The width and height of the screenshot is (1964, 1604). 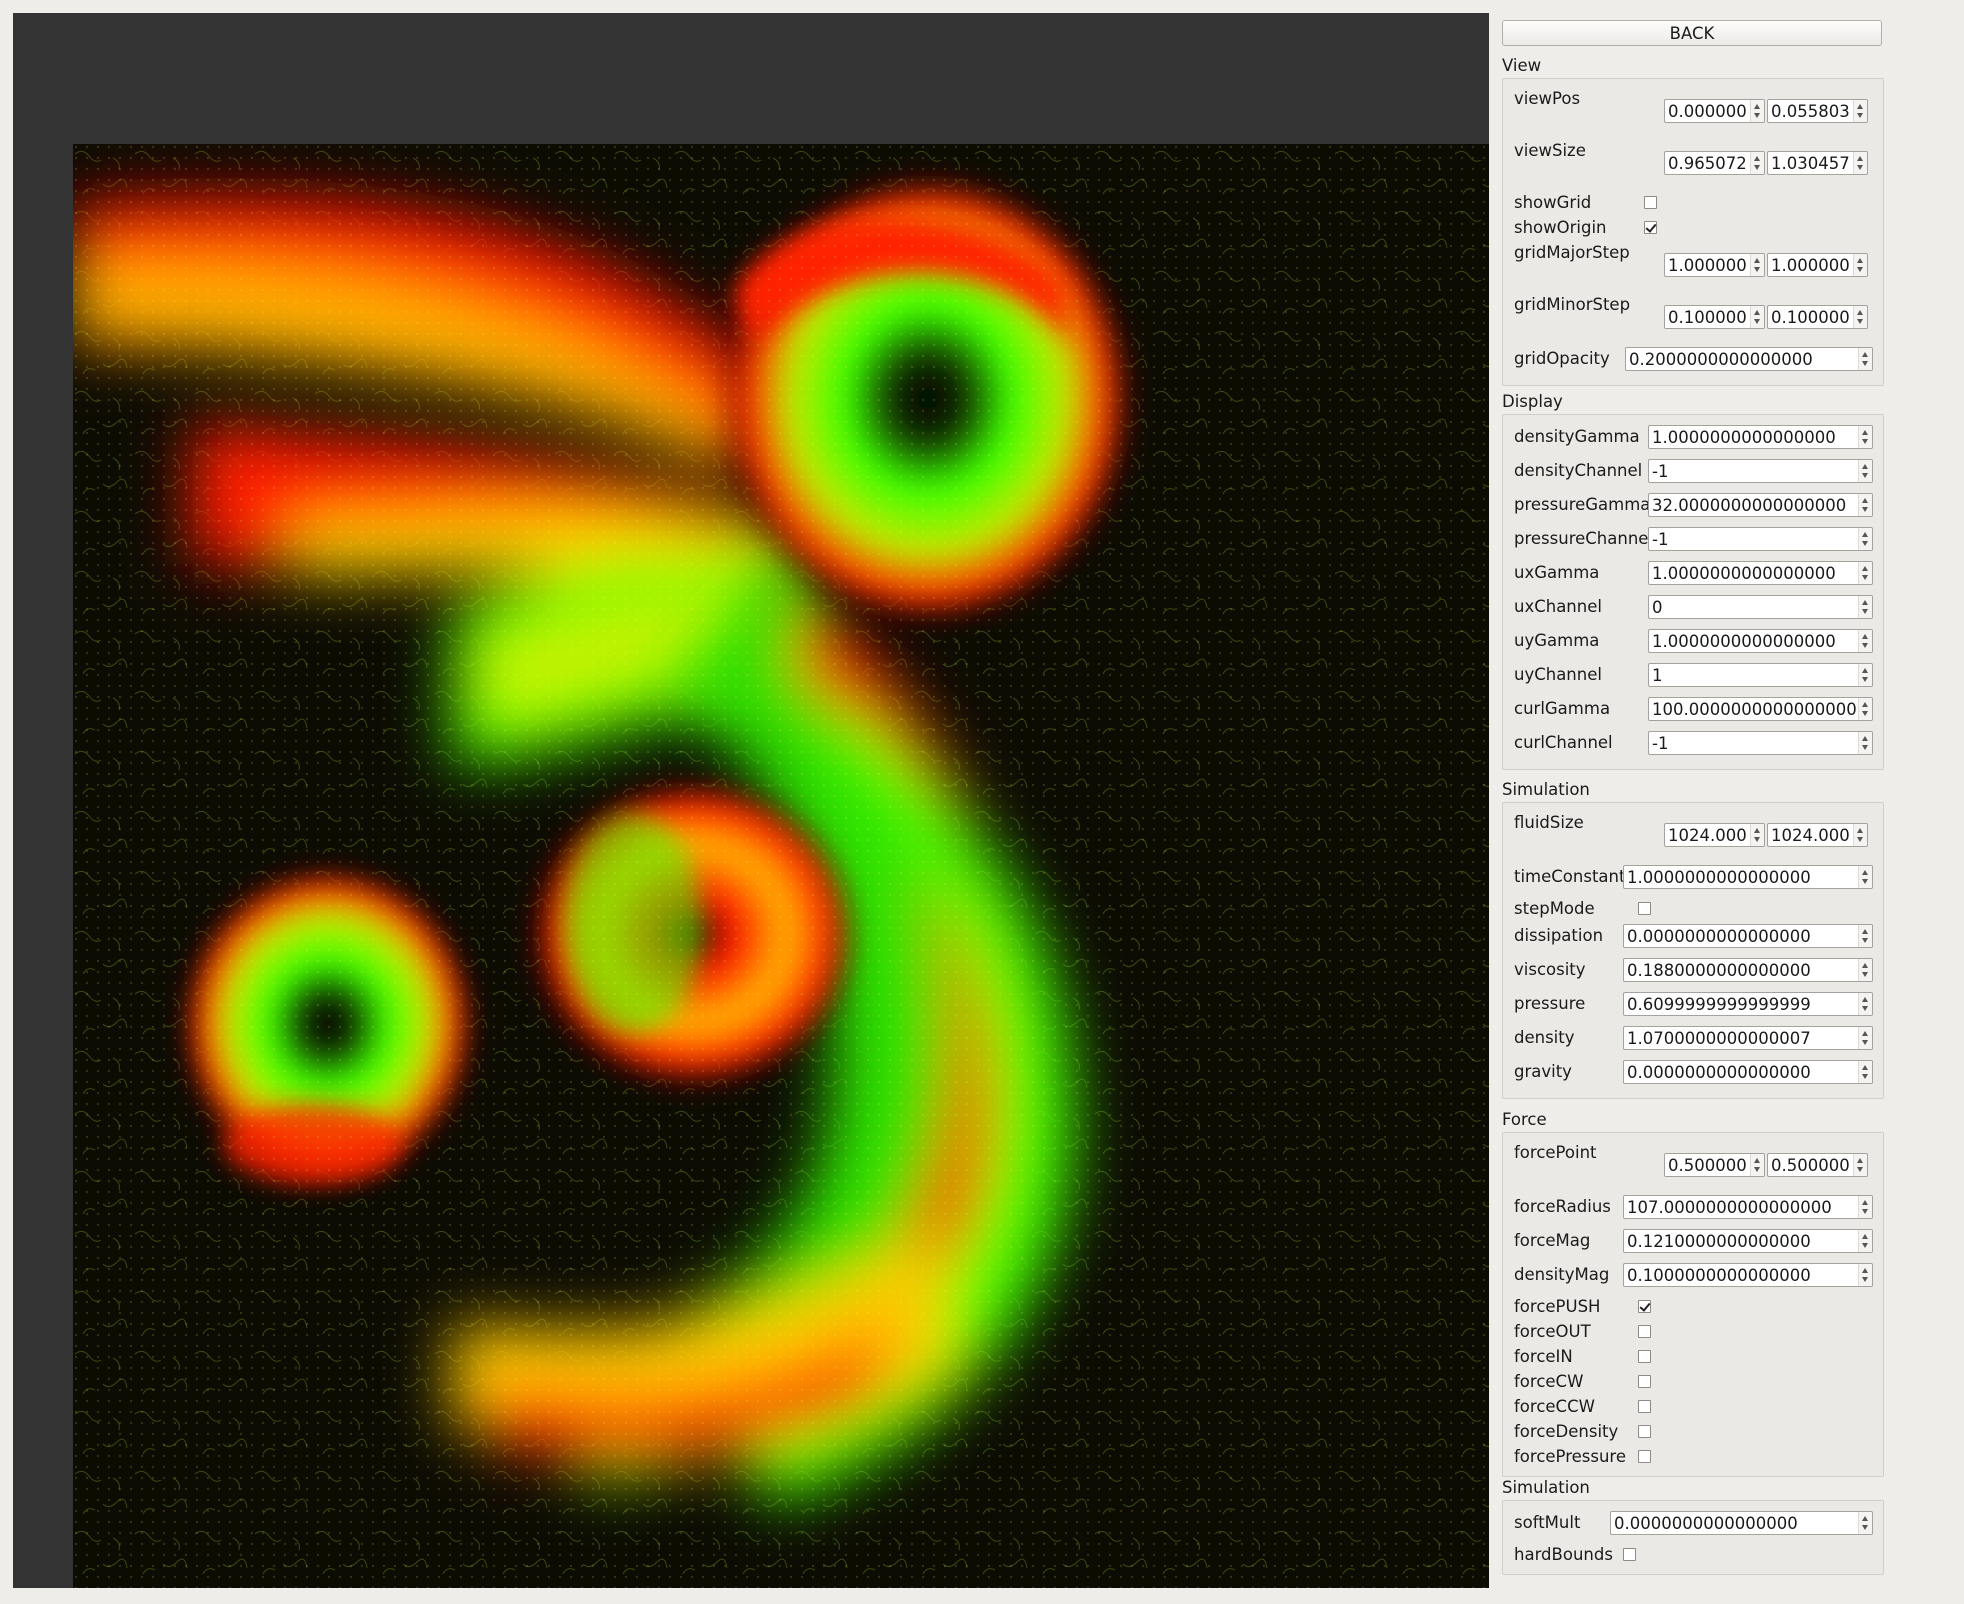 What do you see at coordinates (1860, 163) in the screenshot?
I see `viewSize-stepper-y` at bounding box center [1860, 163].